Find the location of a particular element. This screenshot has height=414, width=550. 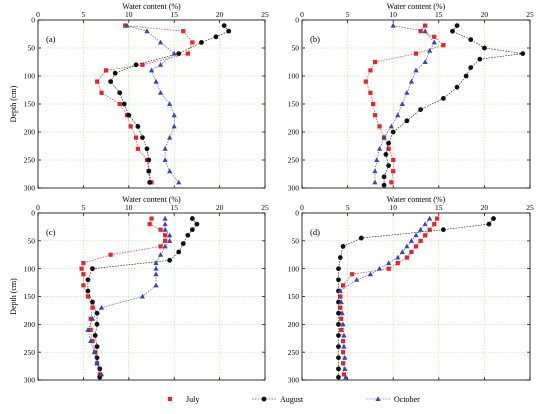

panel-label: (c) is located at coordinates (51, 232).